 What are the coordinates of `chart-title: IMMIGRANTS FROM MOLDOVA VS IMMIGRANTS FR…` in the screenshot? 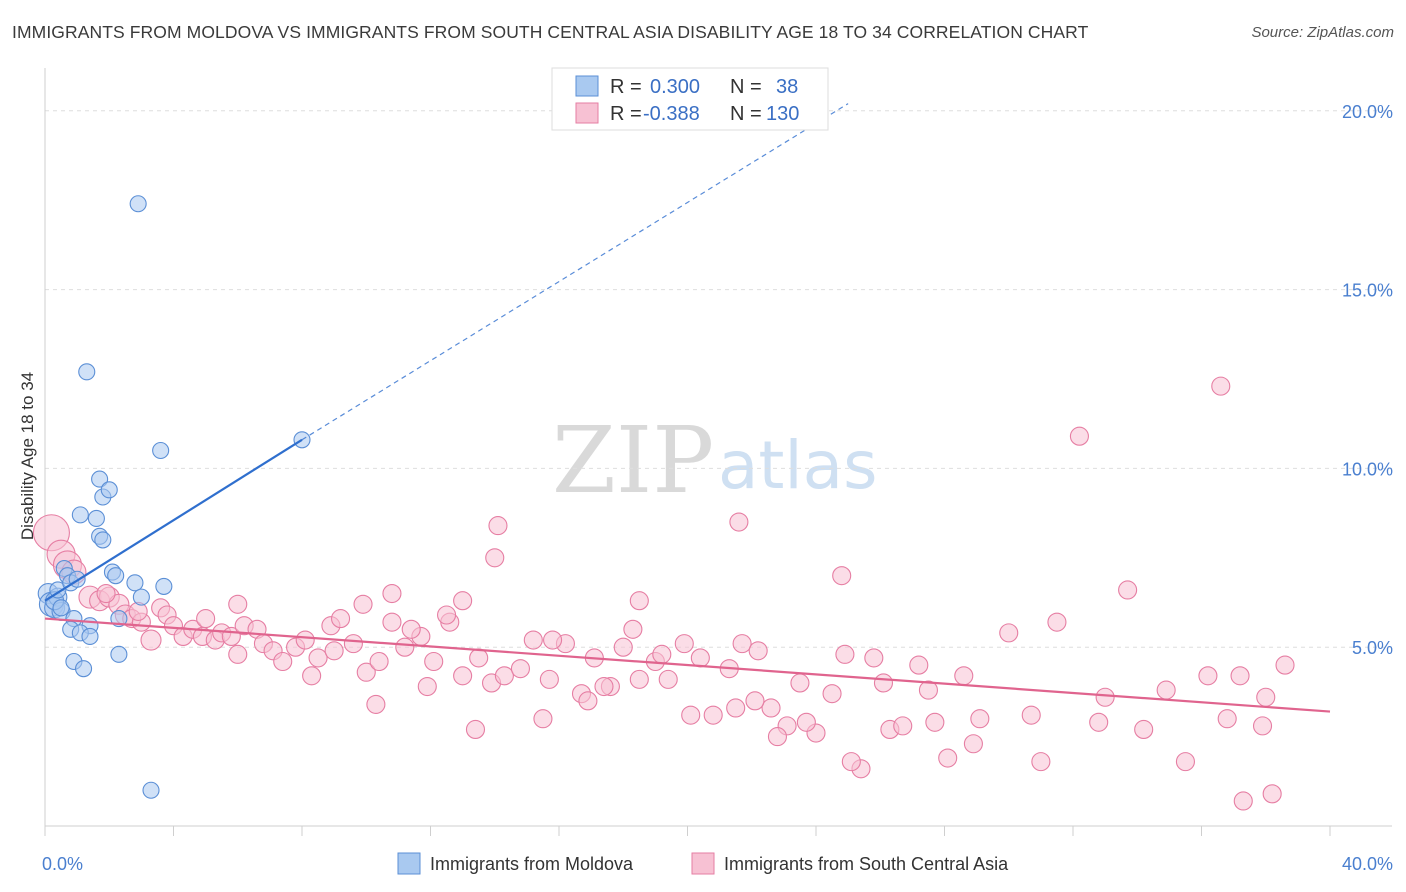 It's located at (550, 32).